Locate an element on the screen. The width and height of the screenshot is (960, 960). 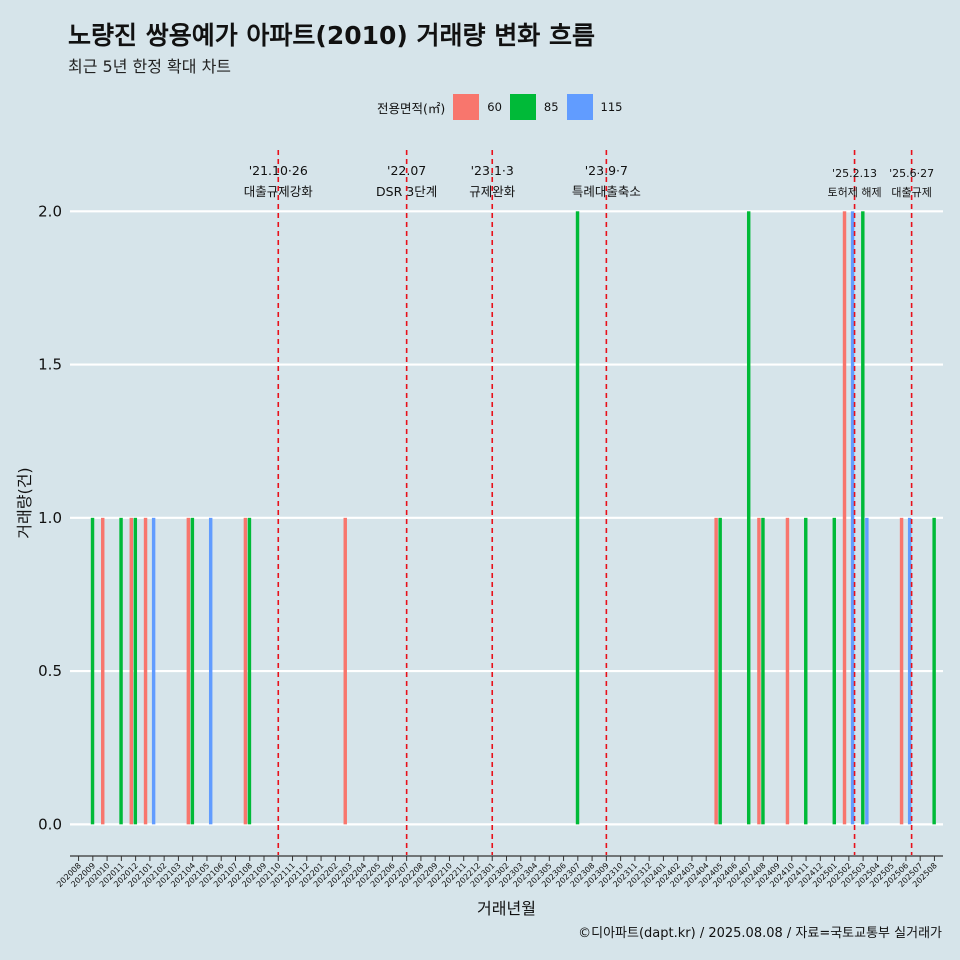
event-name-label: 대출규제 is located at coordinates (911, 192).